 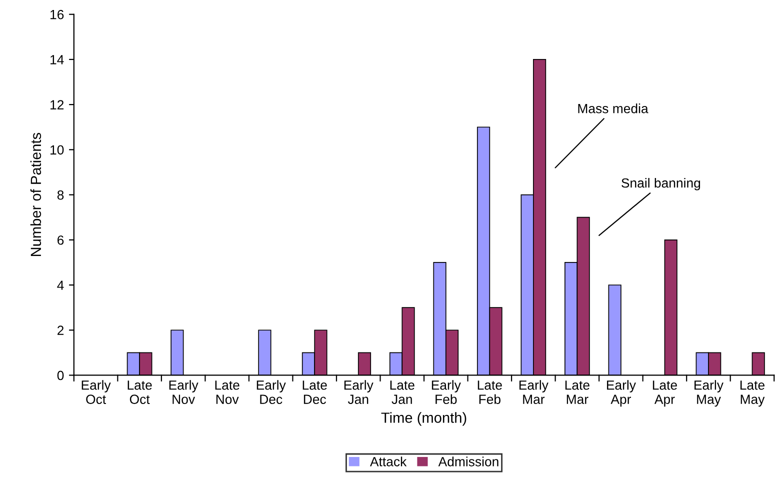 I want to click on y-tick-label: 2, so click(x=61, y=330).